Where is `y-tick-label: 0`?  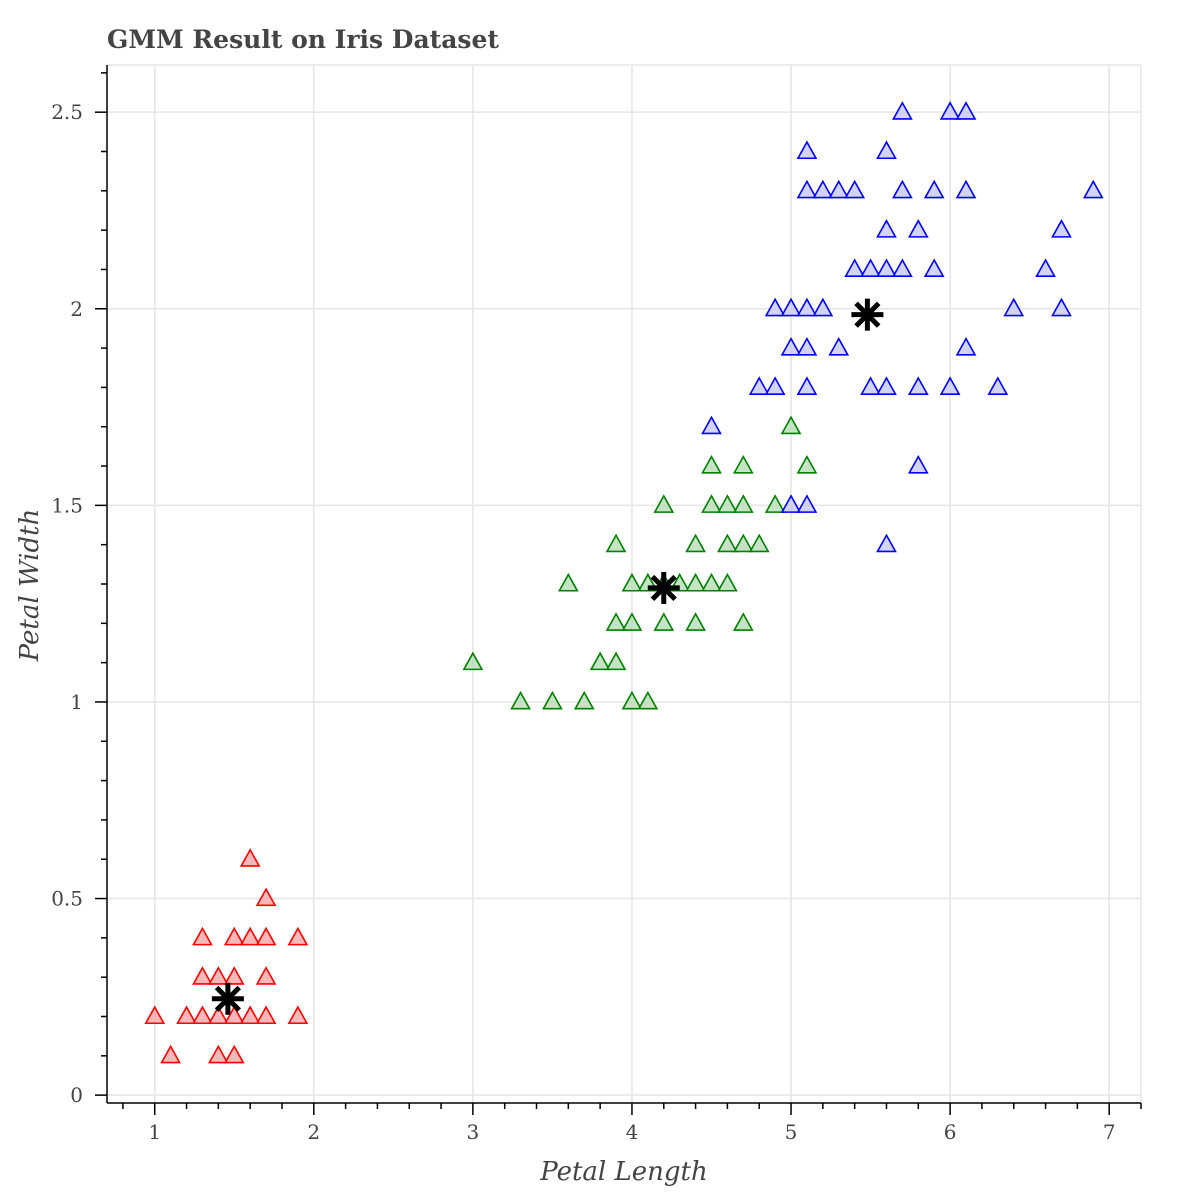 y-tick-label: 0 is located at coordinates (76, 1095).